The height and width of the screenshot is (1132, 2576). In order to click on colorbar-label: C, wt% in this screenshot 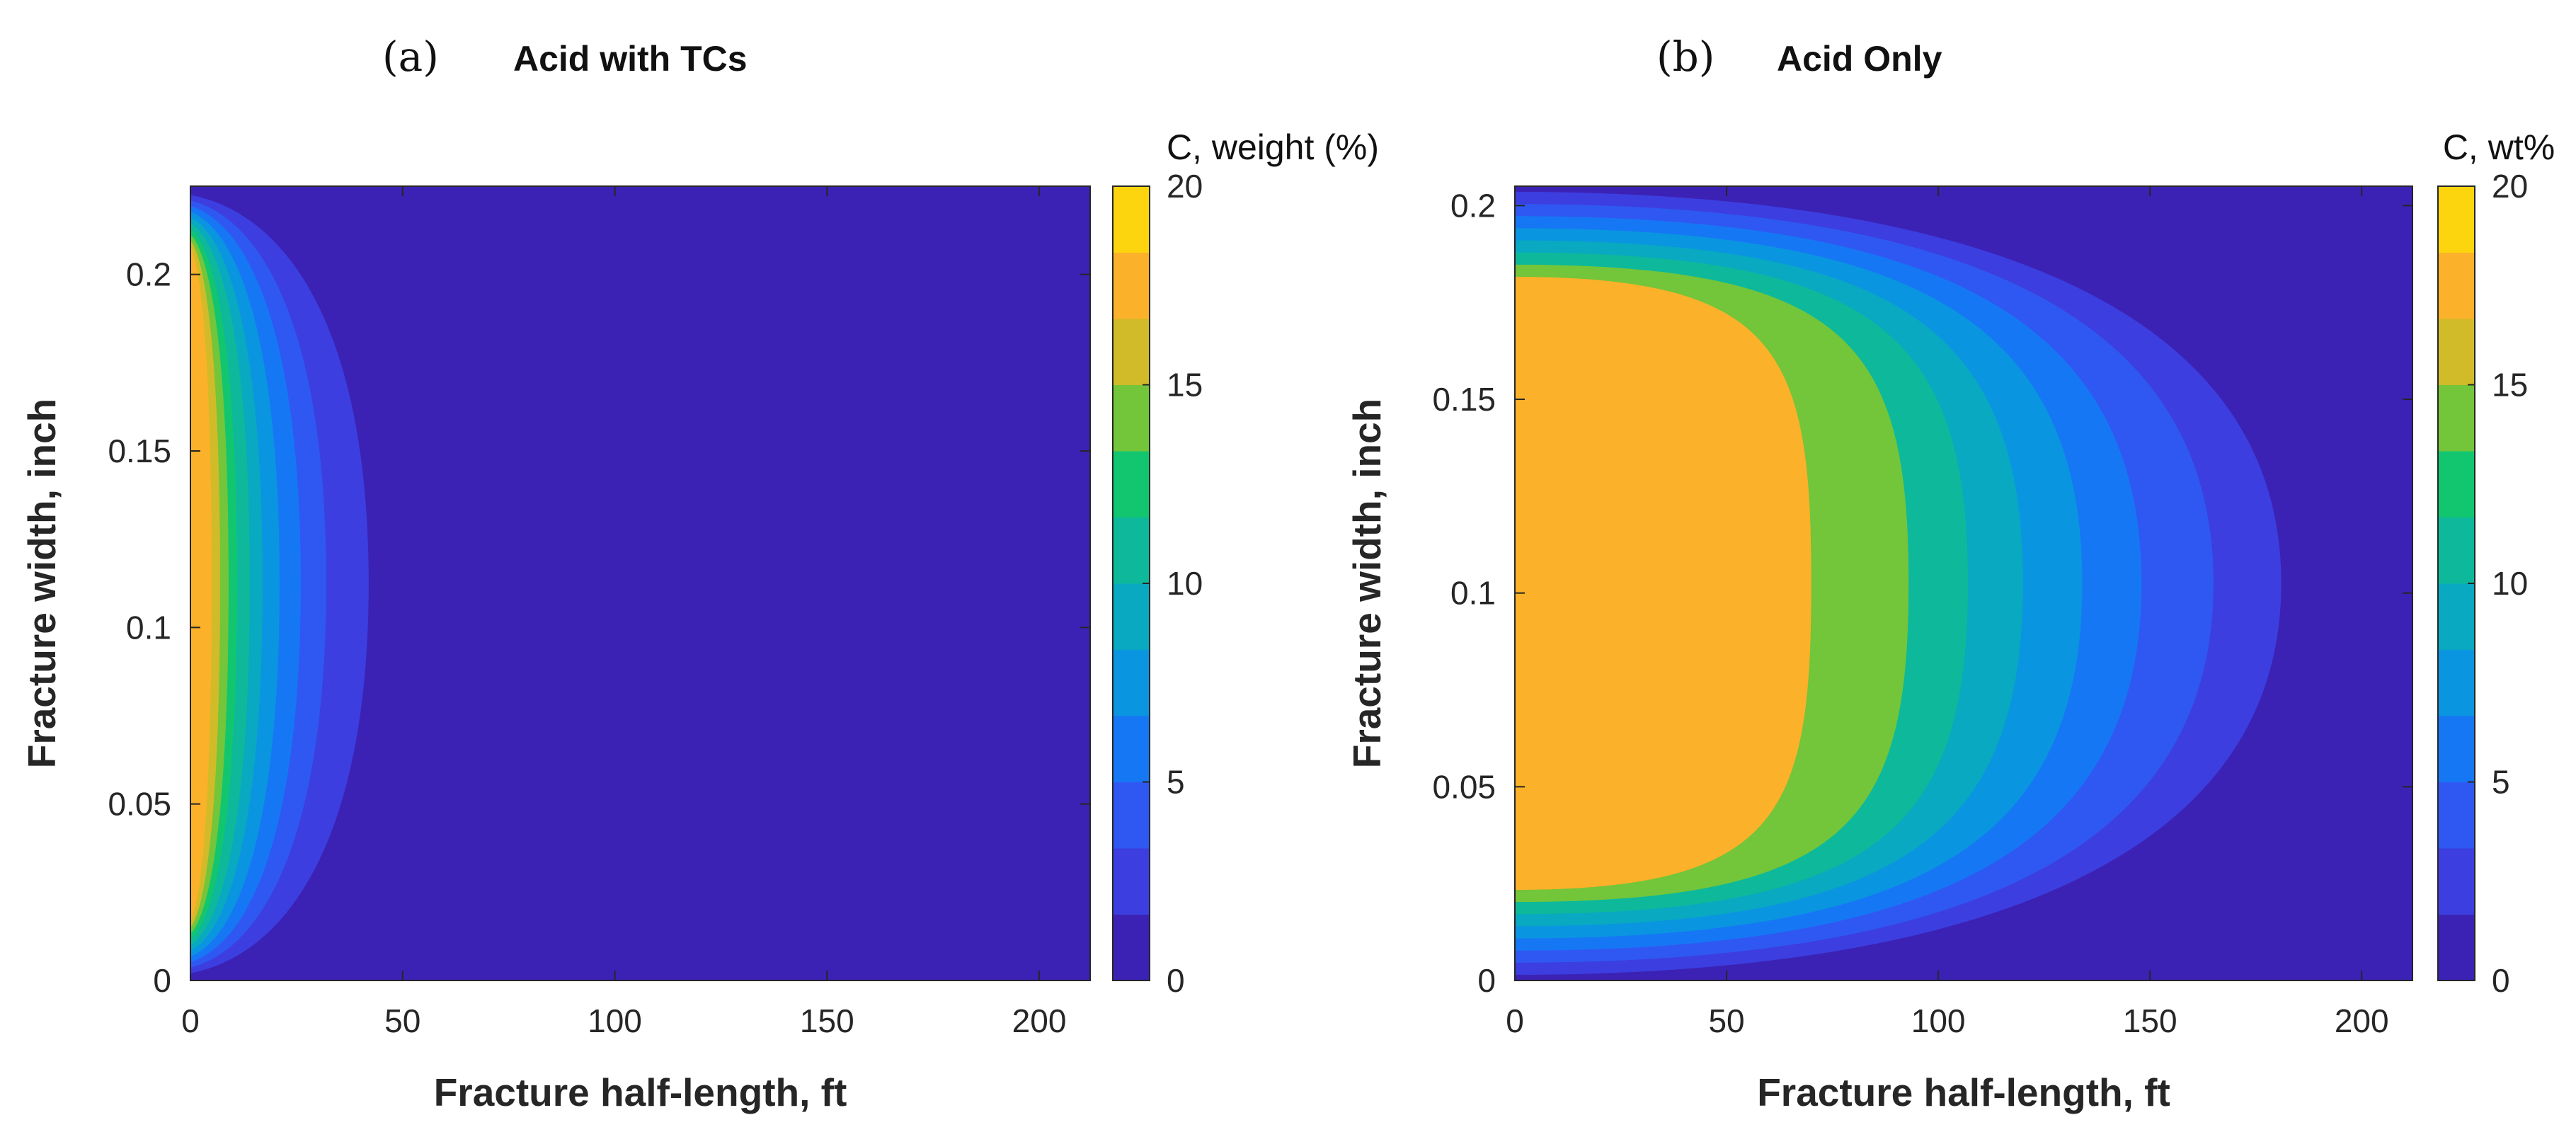, I will do `click(2499, 147)`.